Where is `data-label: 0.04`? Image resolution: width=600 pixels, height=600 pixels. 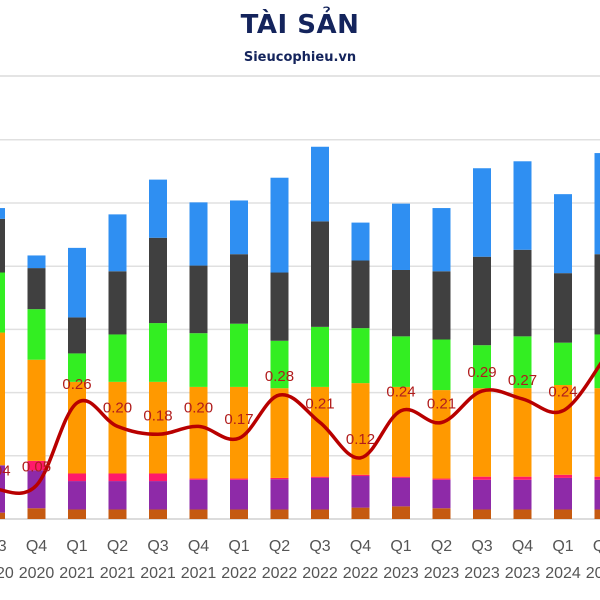 data-label: 0.04 is located at coordinates (5, 470).